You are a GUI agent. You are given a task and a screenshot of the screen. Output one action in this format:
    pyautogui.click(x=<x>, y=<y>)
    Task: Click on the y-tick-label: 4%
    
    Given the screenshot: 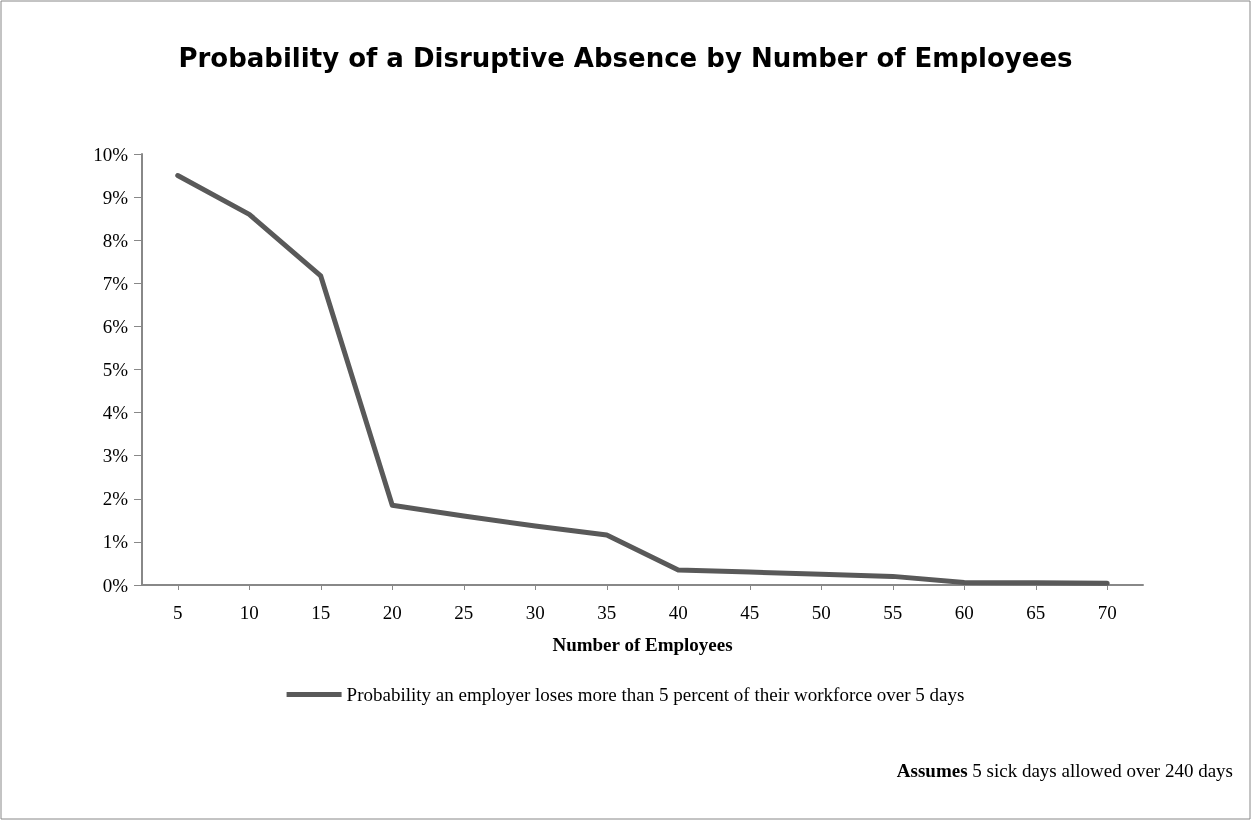 What is the action you would take?
    pyautogui.click(x=115, y=413)
    